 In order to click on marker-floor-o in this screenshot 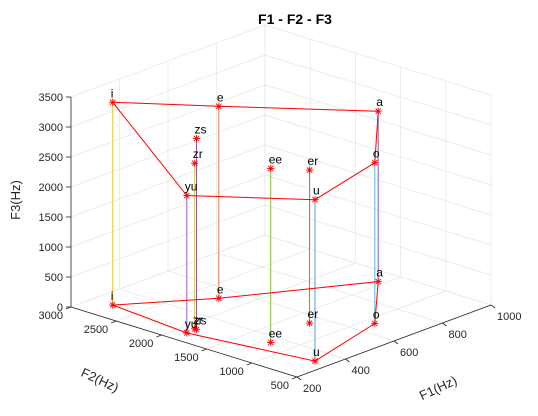, I will do `click(375, 323)`.